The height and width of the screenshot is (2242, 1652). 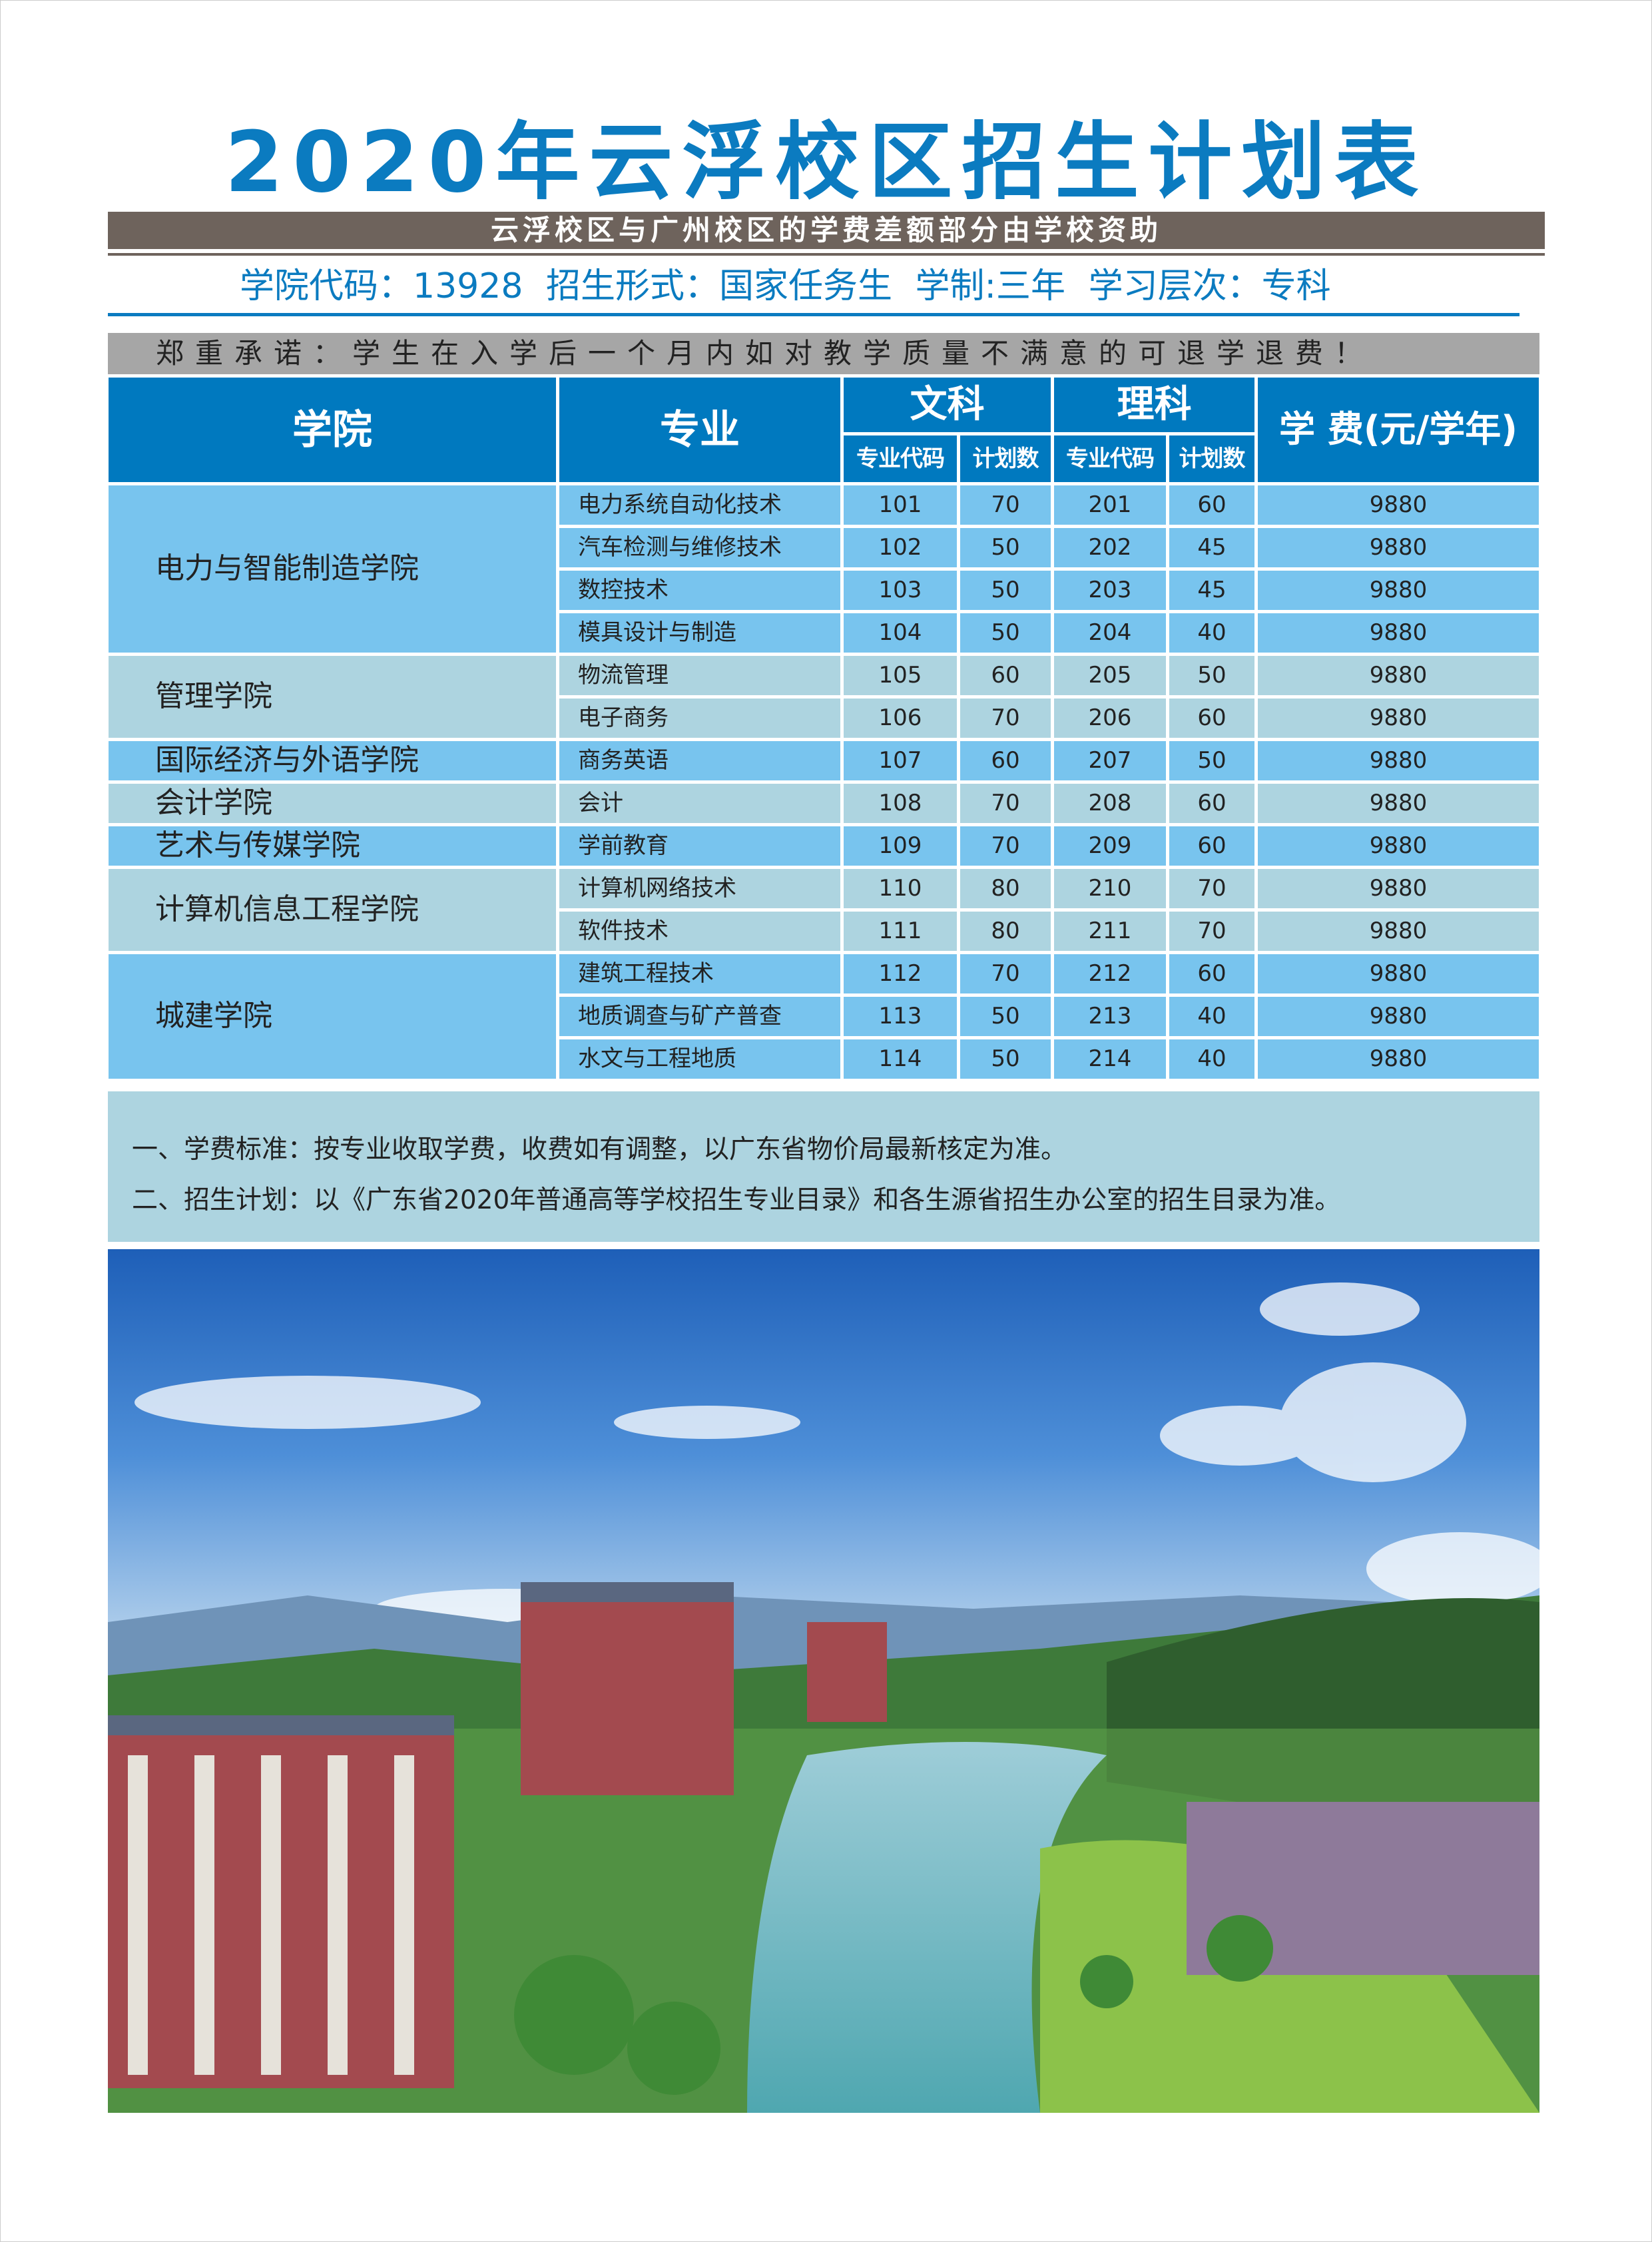 I want to click on major-cell: 电子商务, so click(x=699, y=719).